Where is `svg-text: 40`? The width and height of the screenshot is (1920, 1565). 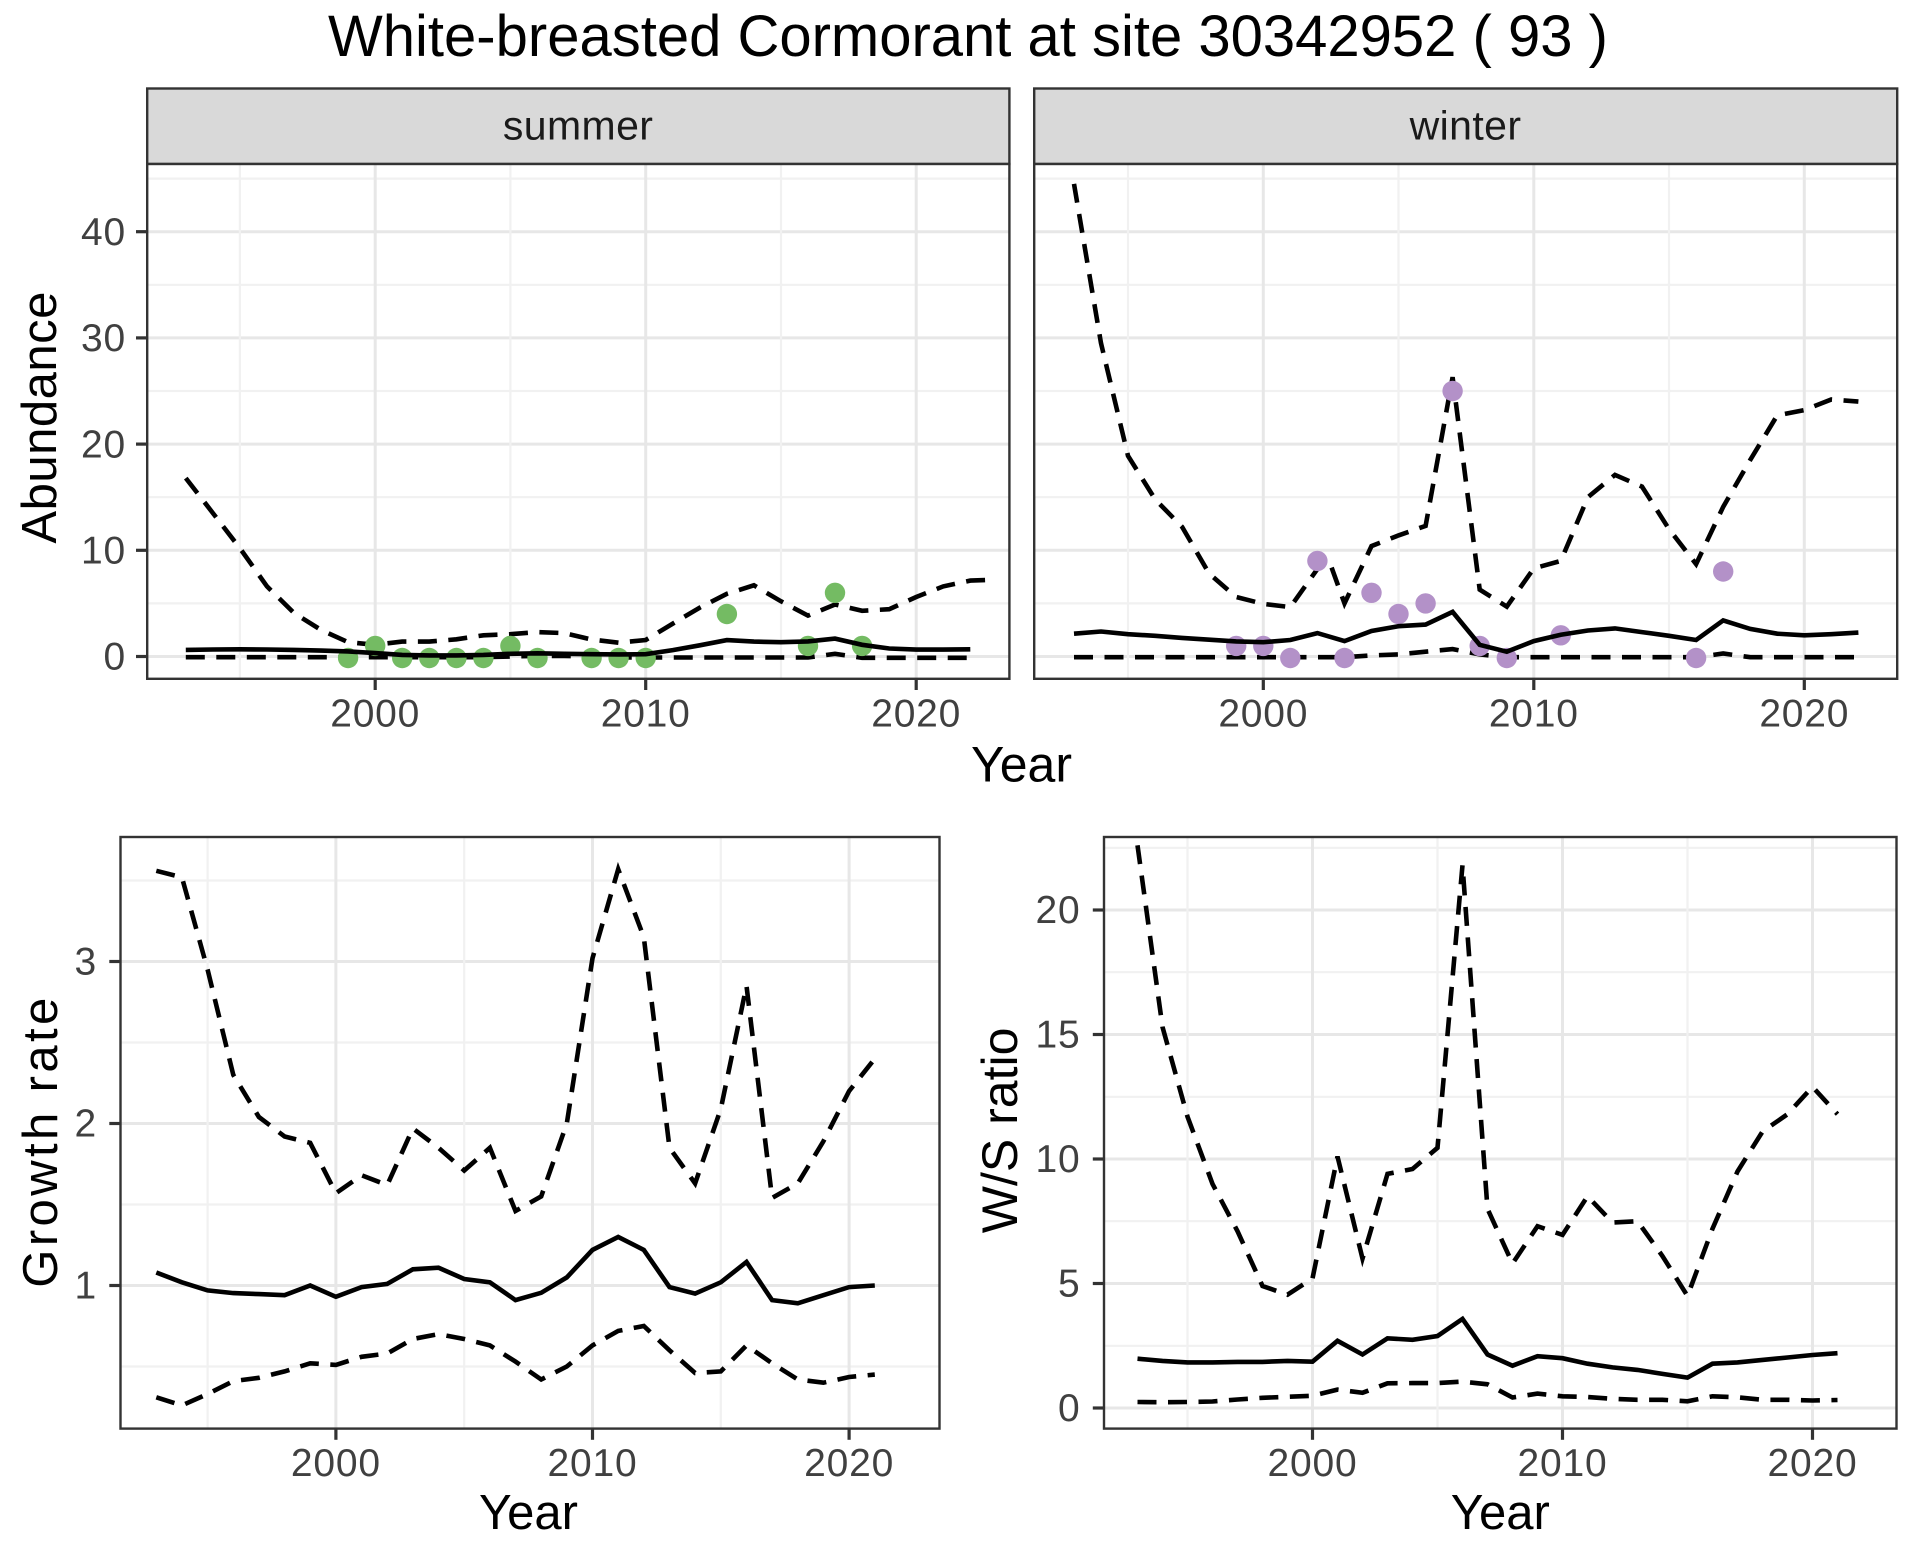 svg-text: 40 is located at coordinates (103, 232).